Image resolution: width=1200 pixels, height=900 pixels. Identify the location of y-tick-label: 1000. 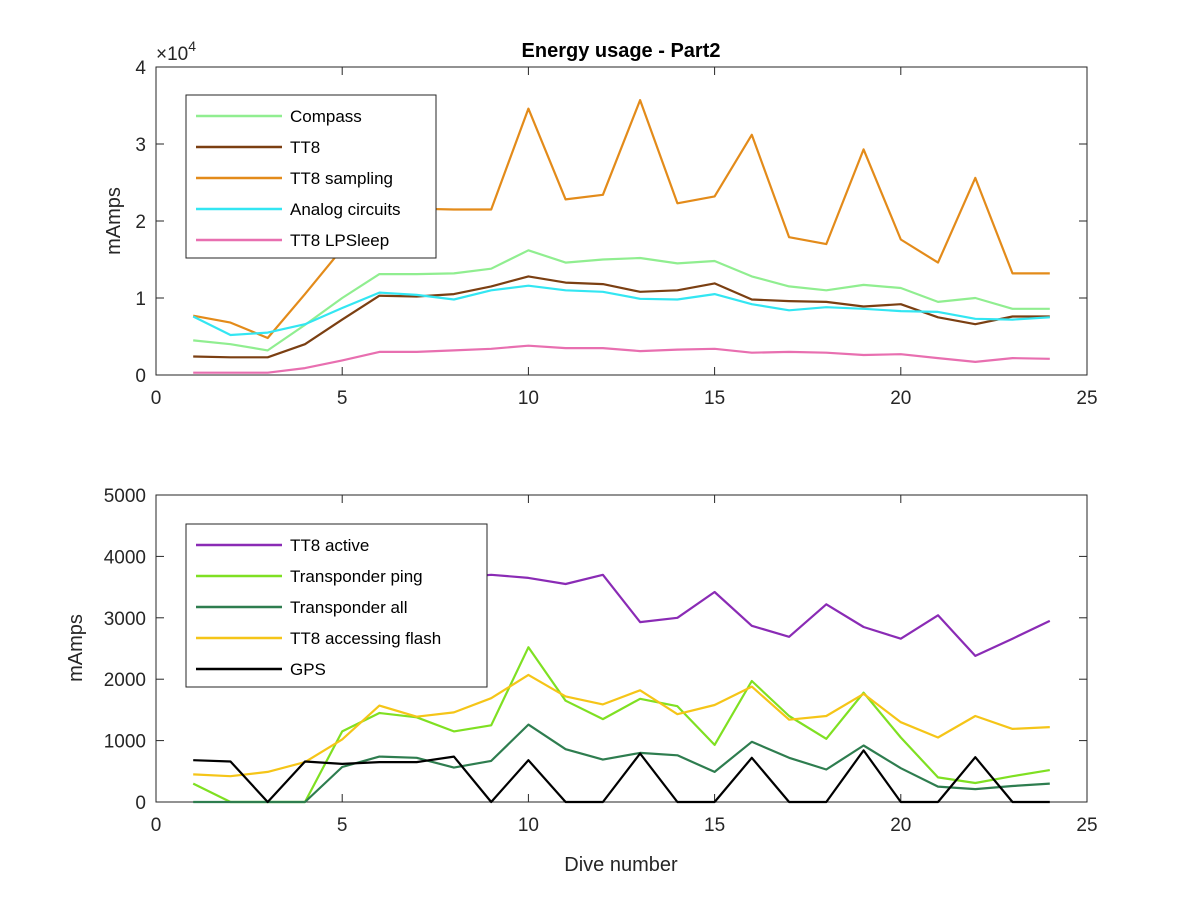
(125, 742).